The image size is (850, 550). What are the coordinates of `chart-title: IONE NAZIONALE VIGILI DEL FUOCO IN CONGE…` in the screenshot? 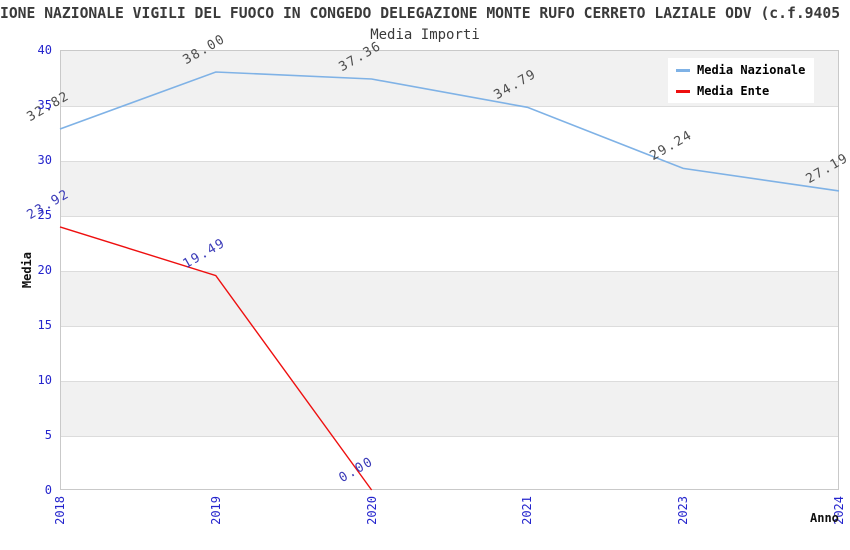 It's located at (420, 13).